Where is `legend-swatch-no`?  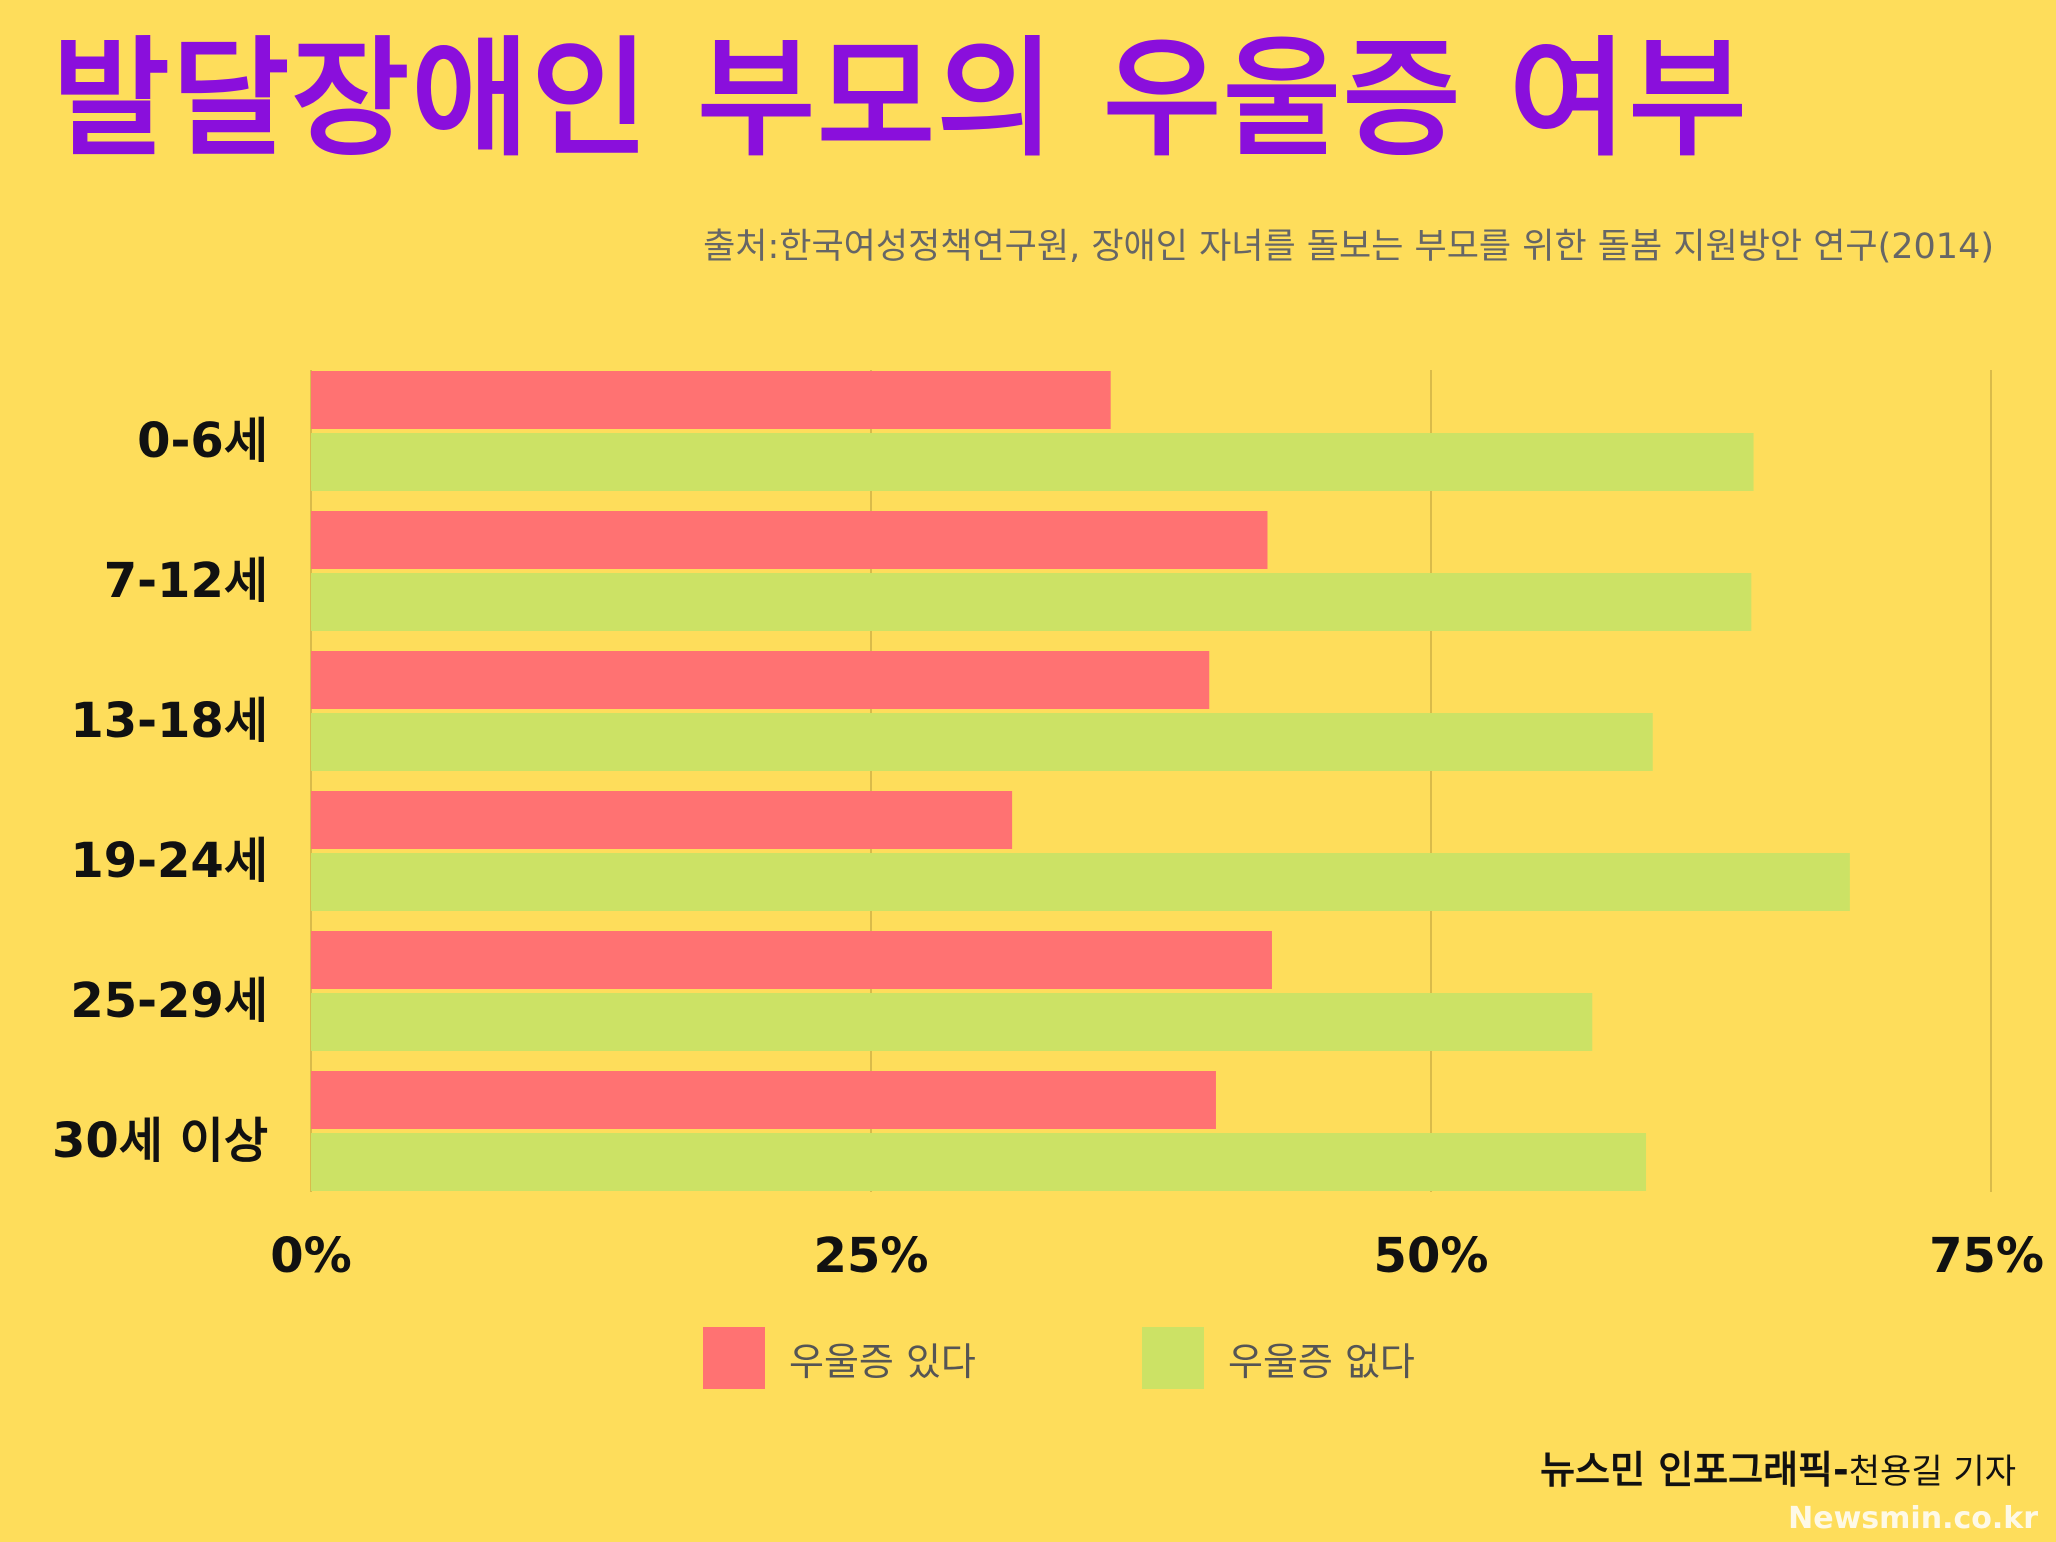
legend-swatch-no is located at coordinates (1173, 1358).